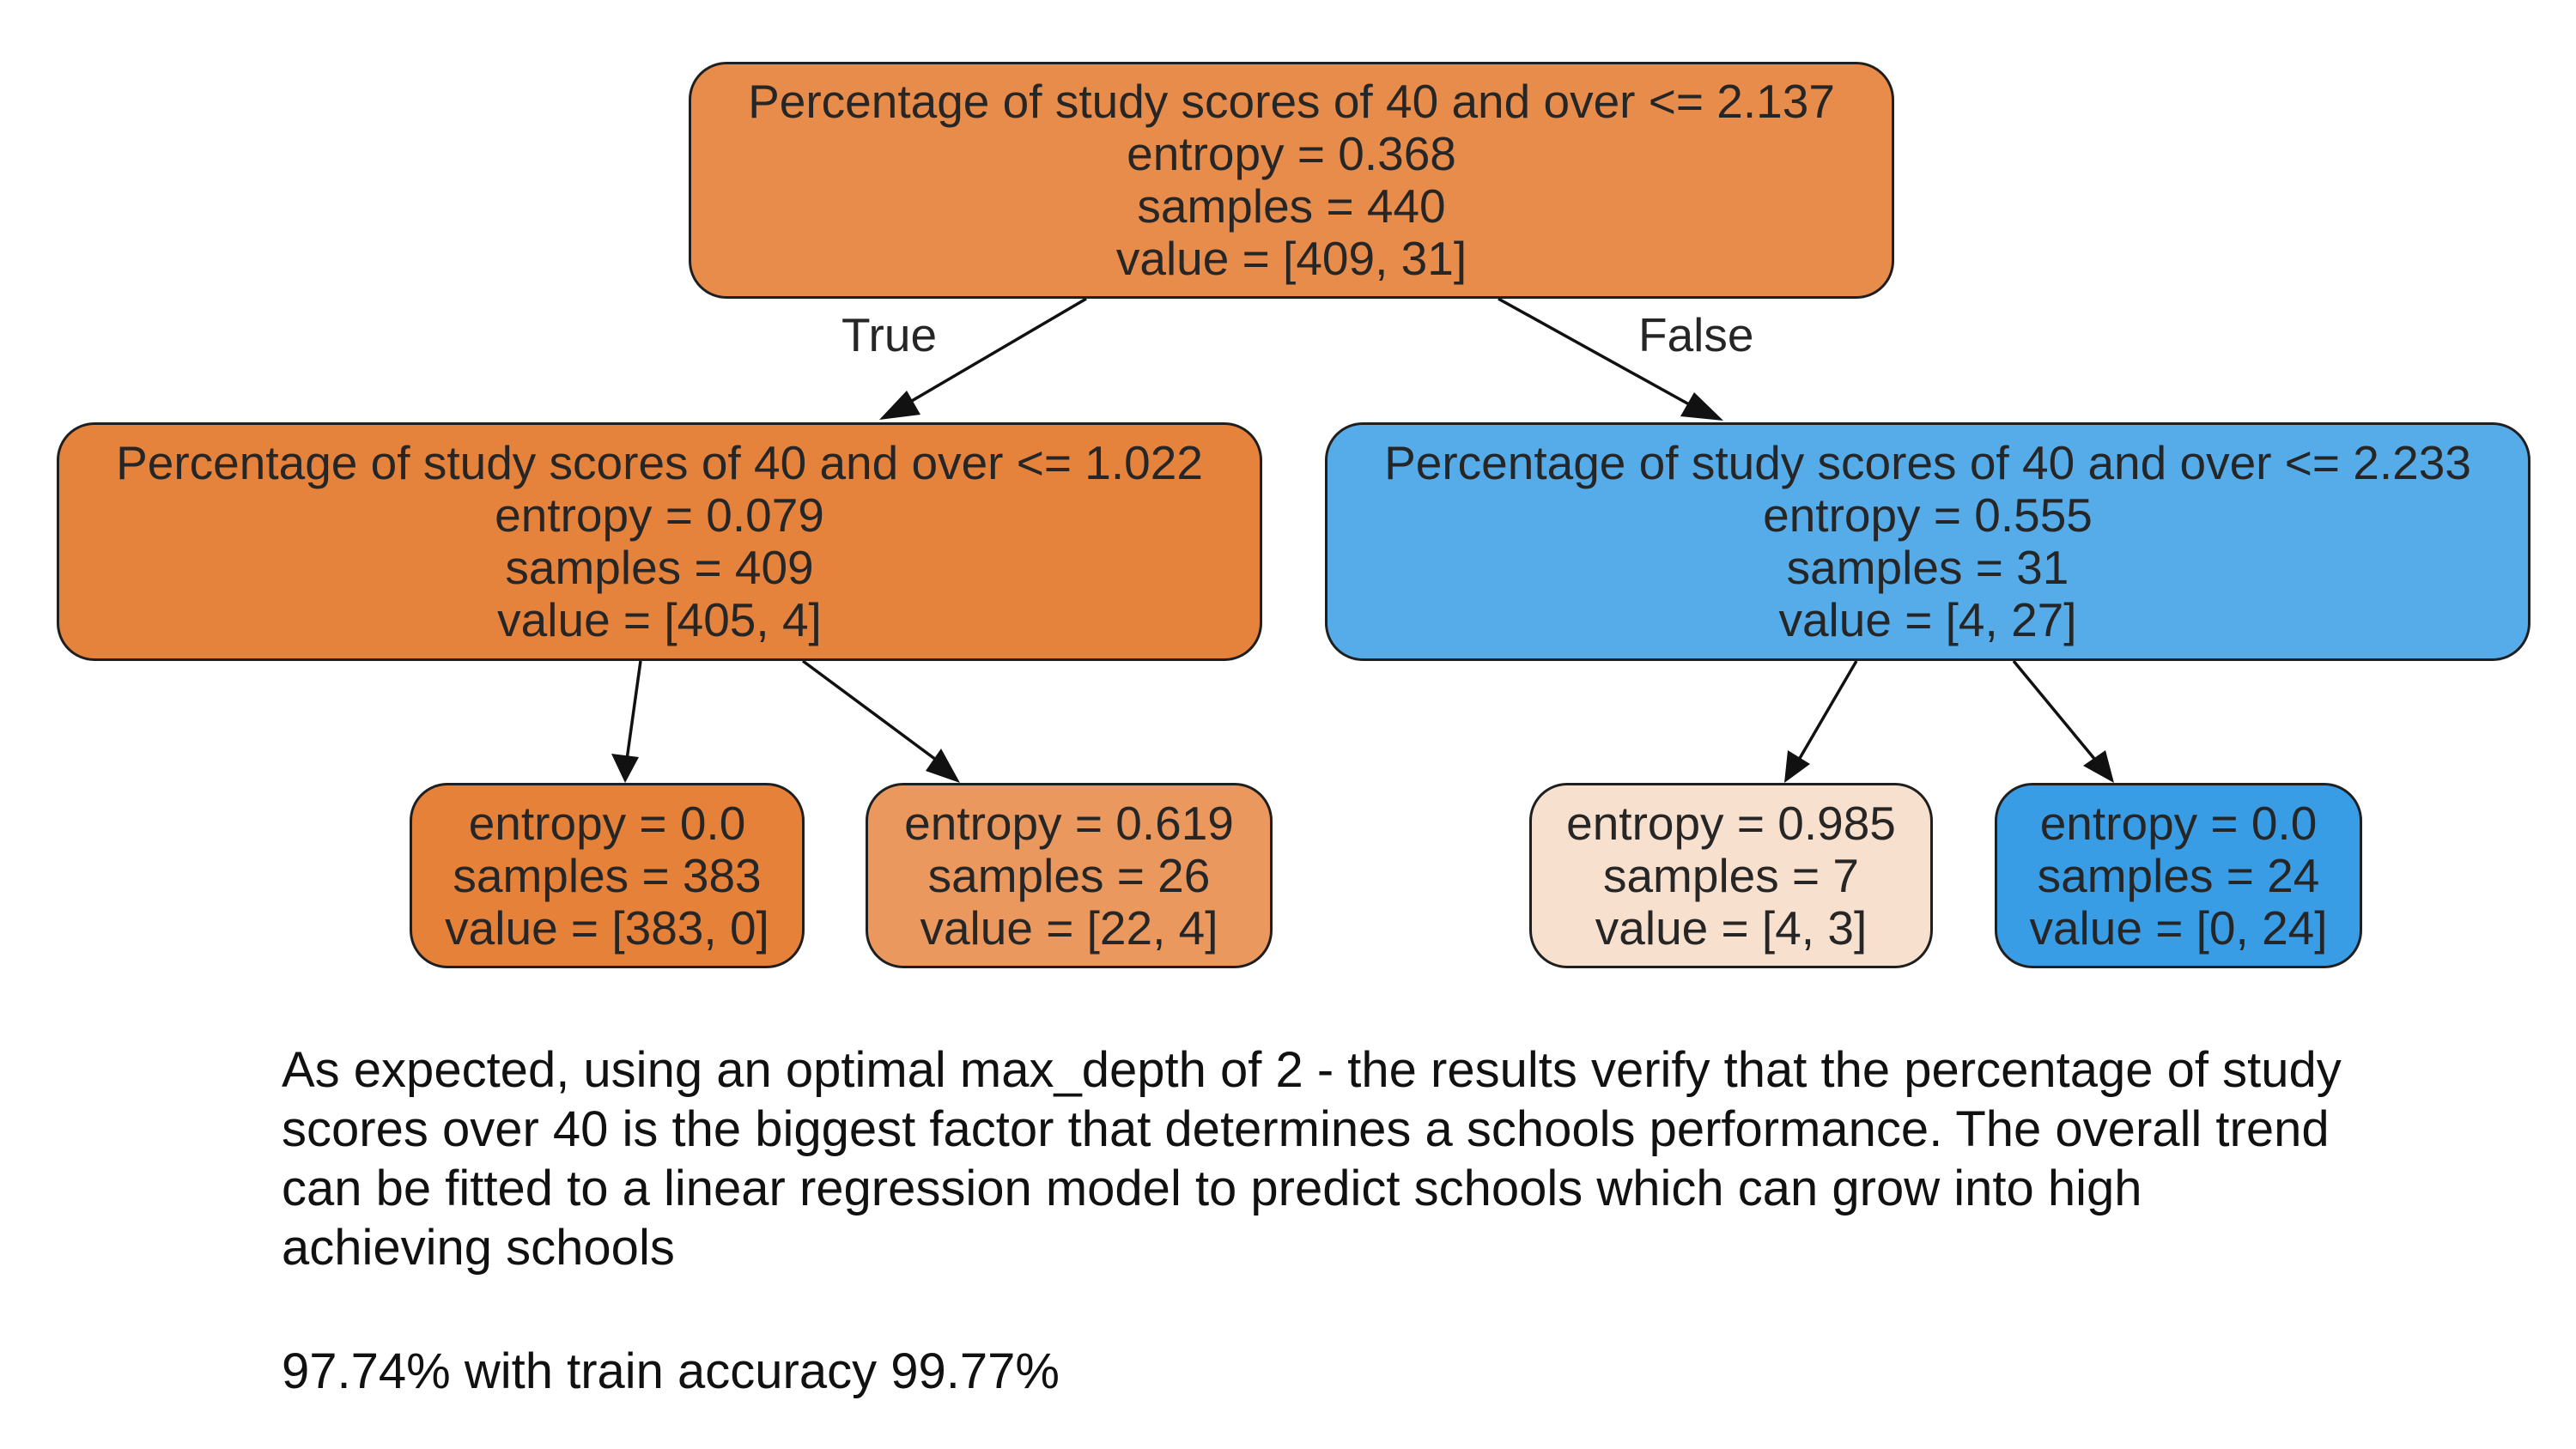 The height and width of the screenshot is (1449, 2576). What do you see at coordinates (1696, 334) in the screenshot?
I see `edge-label-false: False` at bounding box center [1696, 334].